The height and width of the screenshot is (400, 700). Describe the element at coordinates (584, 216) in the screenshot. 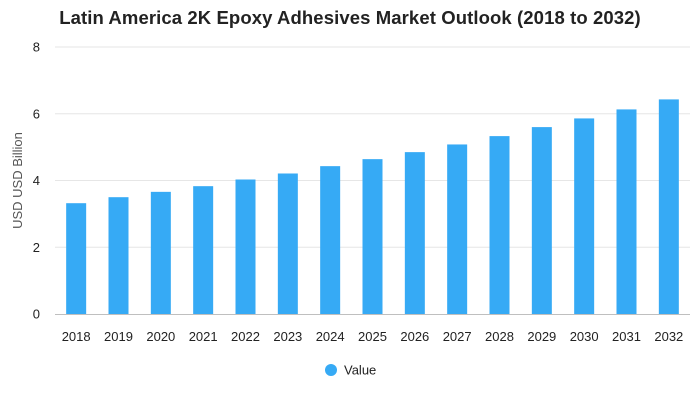

I see `bar-2030` at that location.